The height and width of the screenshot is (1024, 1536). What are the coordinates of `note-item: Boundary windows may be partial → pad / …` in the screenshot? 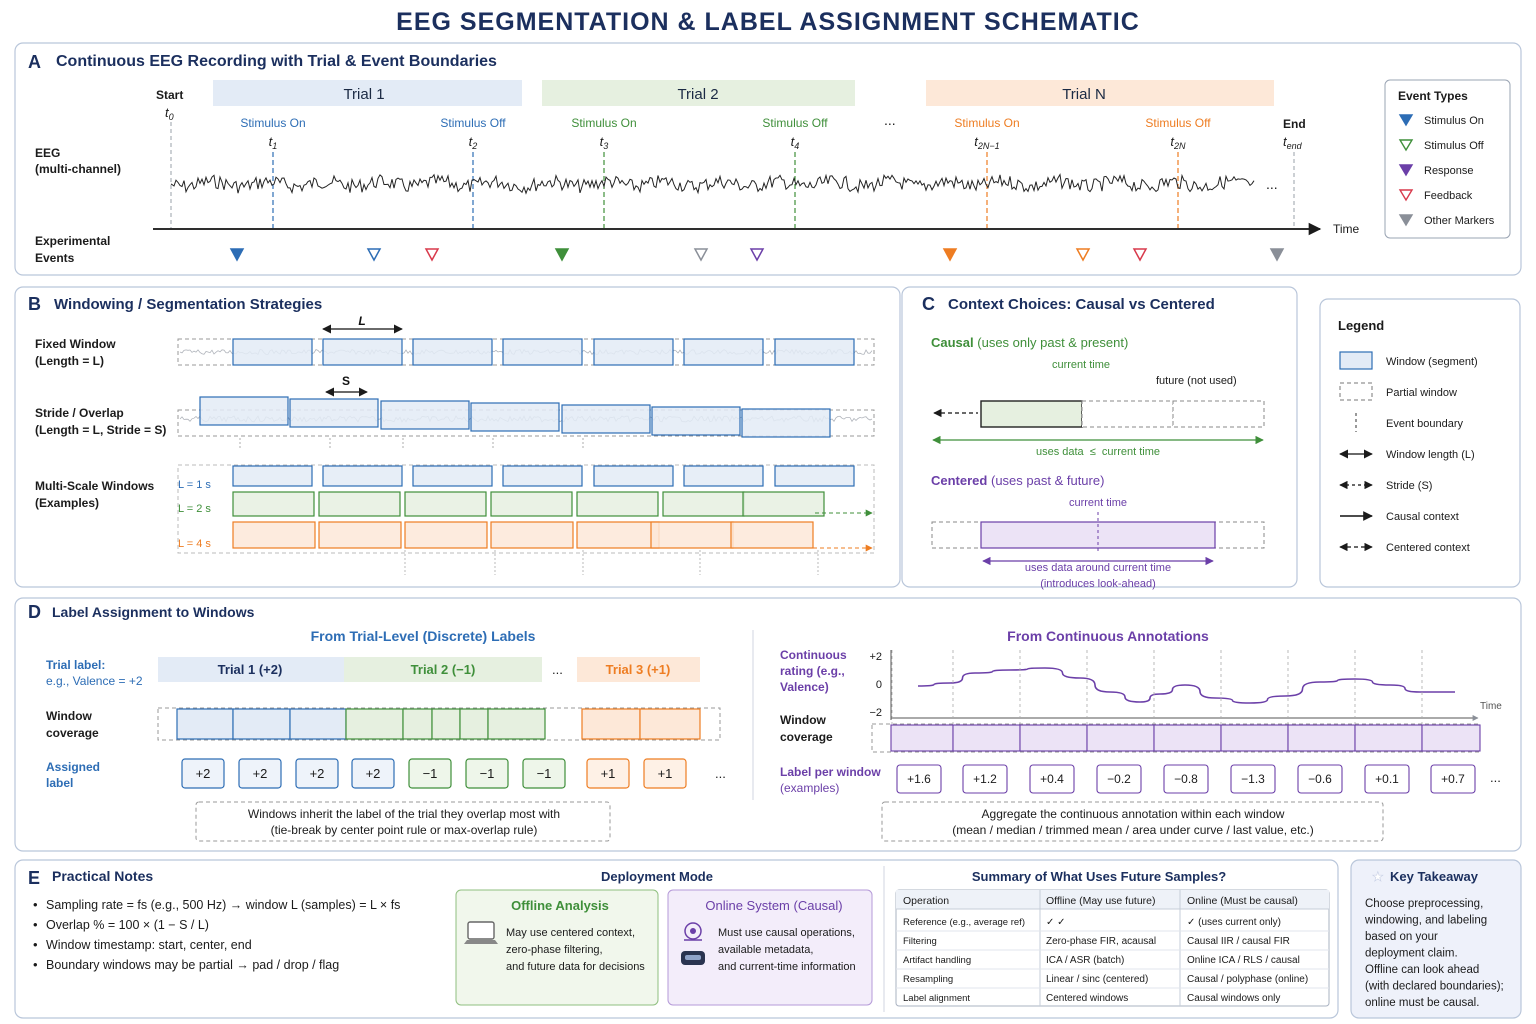 It's located at (192, 965).